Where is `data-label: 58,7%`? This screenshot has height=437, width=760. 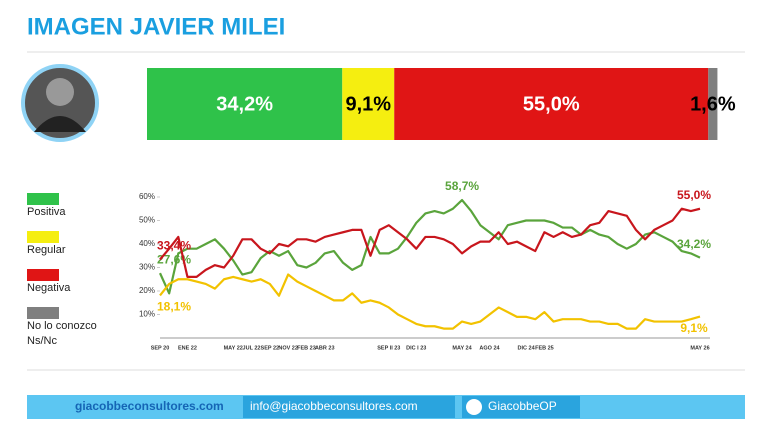
data-label: 58,7% is located at coordinates (462, 186).